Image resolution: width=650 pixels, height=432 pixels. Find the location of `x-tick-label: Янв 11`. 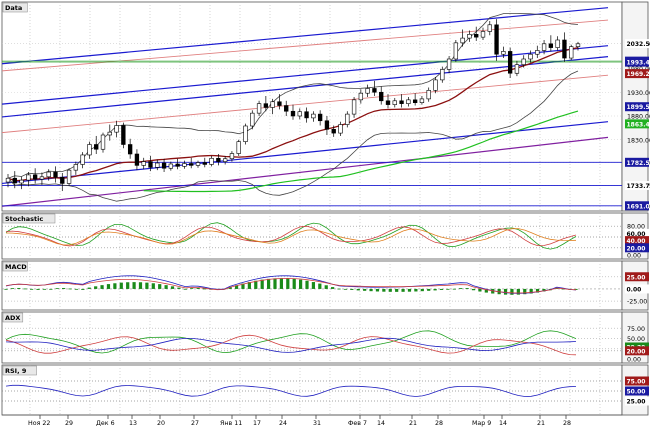

x-tick-label: Янв 11 is located at coordinates (231, 423).